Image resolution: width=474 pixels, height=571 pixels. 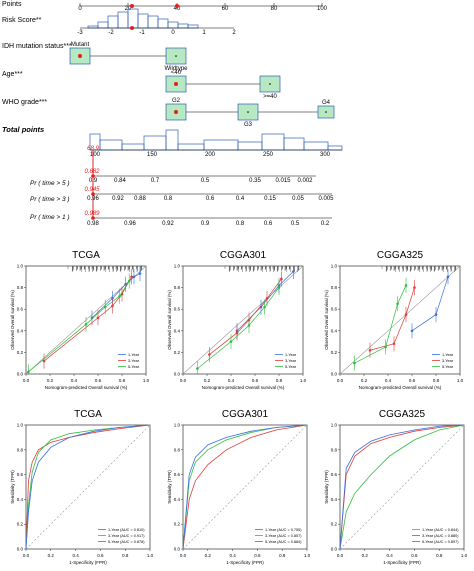 What do you see at coordinates (268, 155) in the screenshot?
I see `total-tick-label: 250` at bounding box center [268, 155].